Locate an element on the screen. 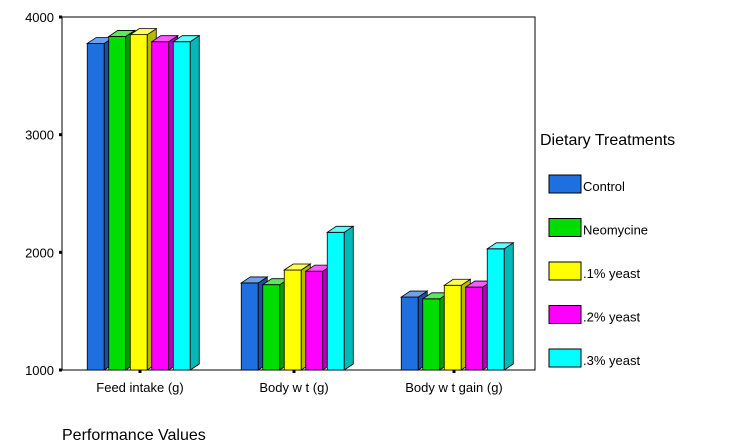 The image size is (736, 448). legend-label: .3% yeast is located at coordinates (611, 360).